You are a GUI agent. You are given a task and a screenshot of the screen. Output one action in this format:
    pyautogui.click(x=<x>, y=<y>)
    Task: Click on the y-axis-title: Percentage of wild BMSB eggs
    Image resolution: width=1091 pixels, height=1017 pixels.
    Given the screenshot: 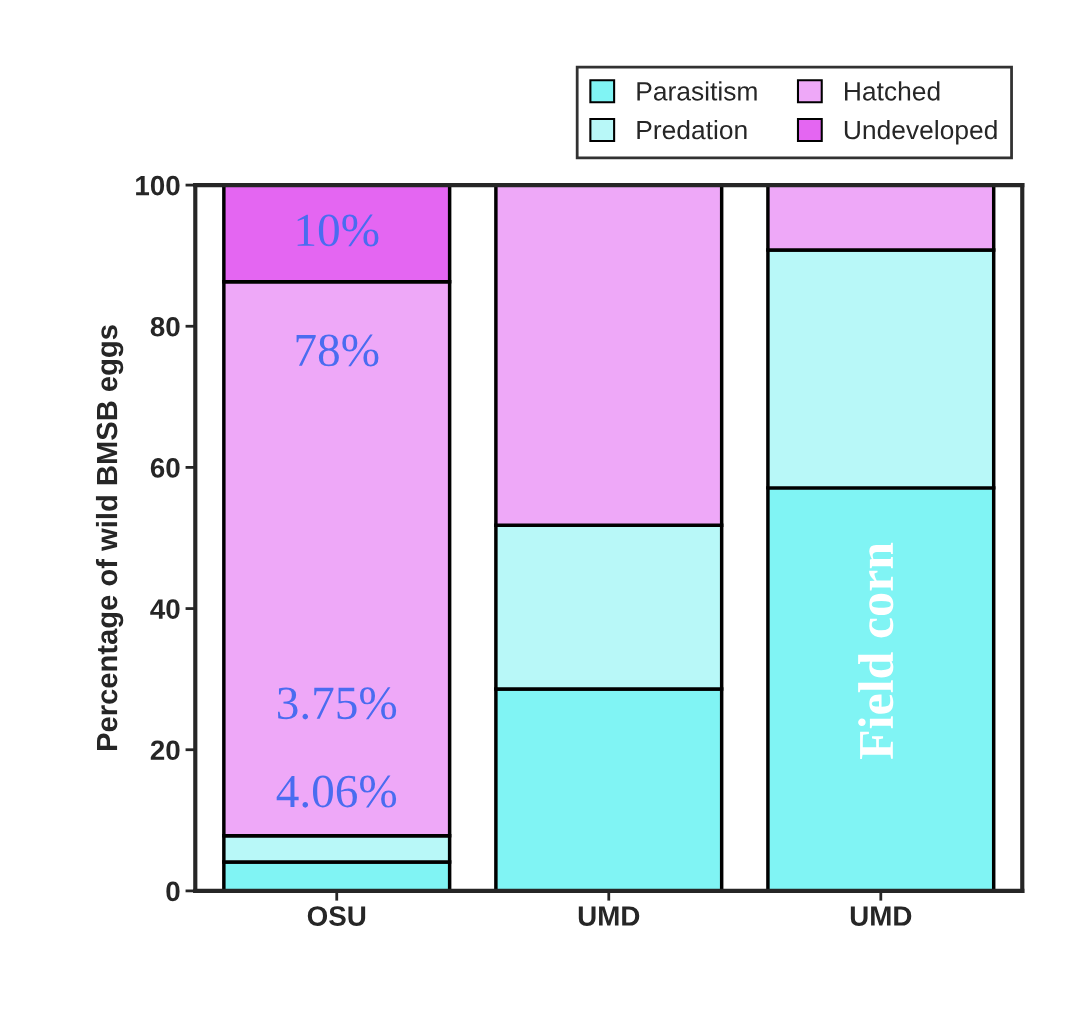 What is the action you would take?
    pyautogui.click(x=109, y=537)
    